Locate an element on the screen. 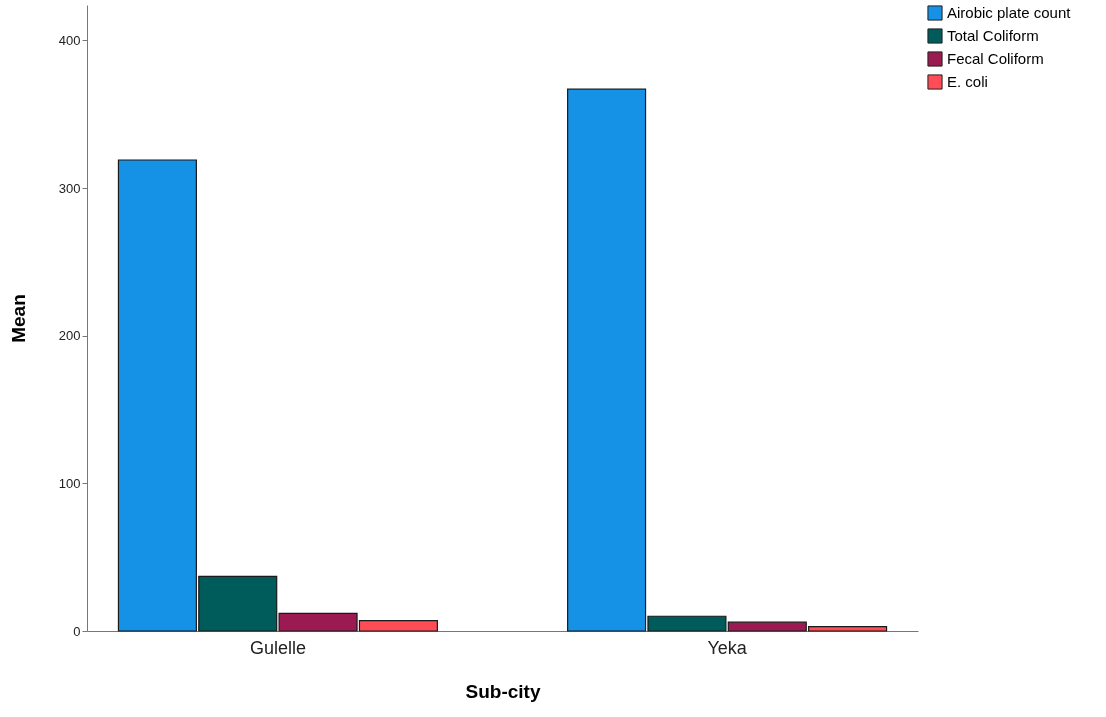  legend-label: Fecal Coliform is located at coordinates (995, 58).